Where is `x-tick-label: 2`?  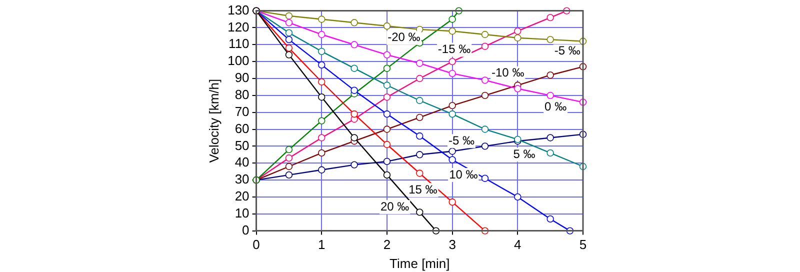
x-tick-label: 2 is located at coordinates (387, 244).